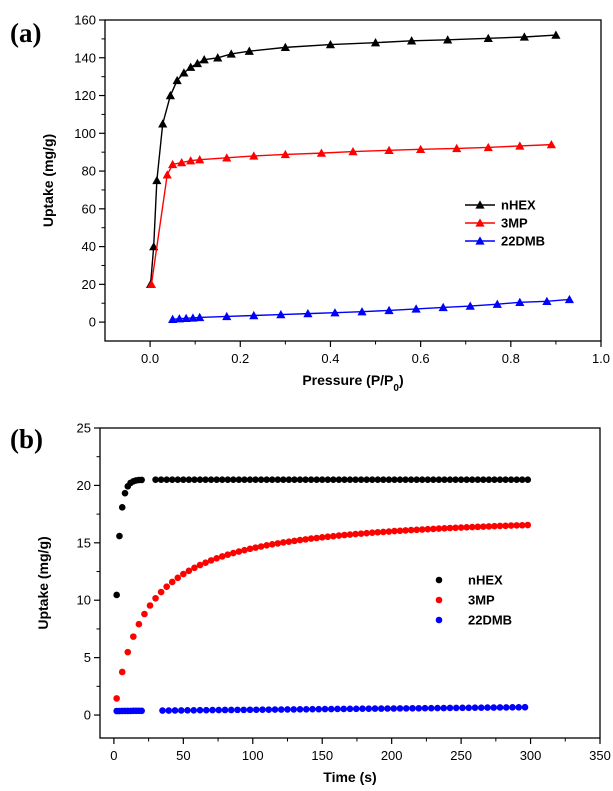 The width and height of the screenshot is (613, 791). I want to click on y-tick-label: 20, so click(84, 485).